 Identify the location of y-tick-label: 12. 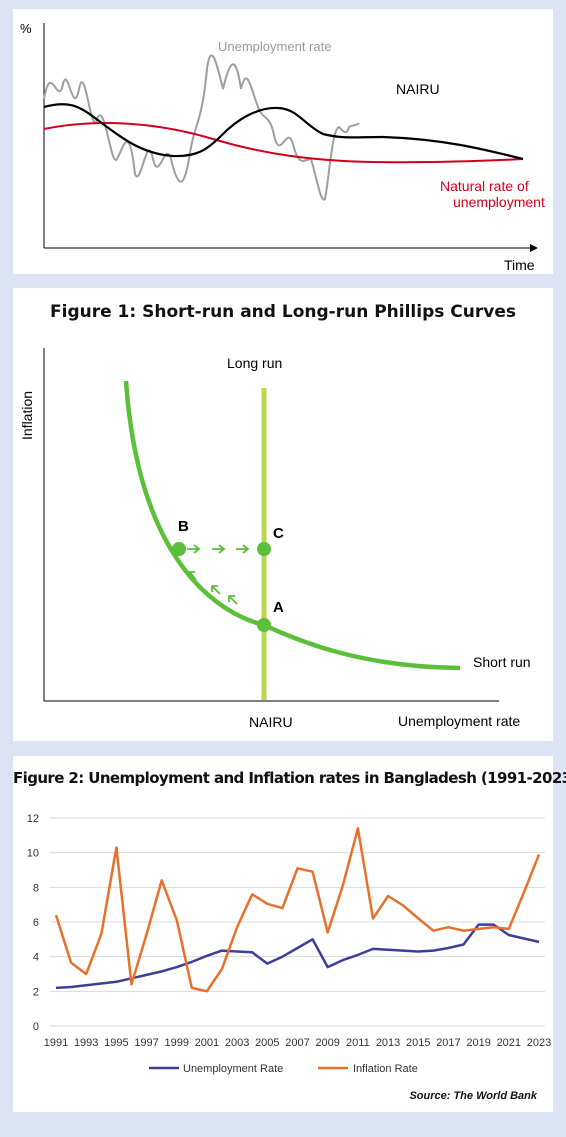
(33, 819).